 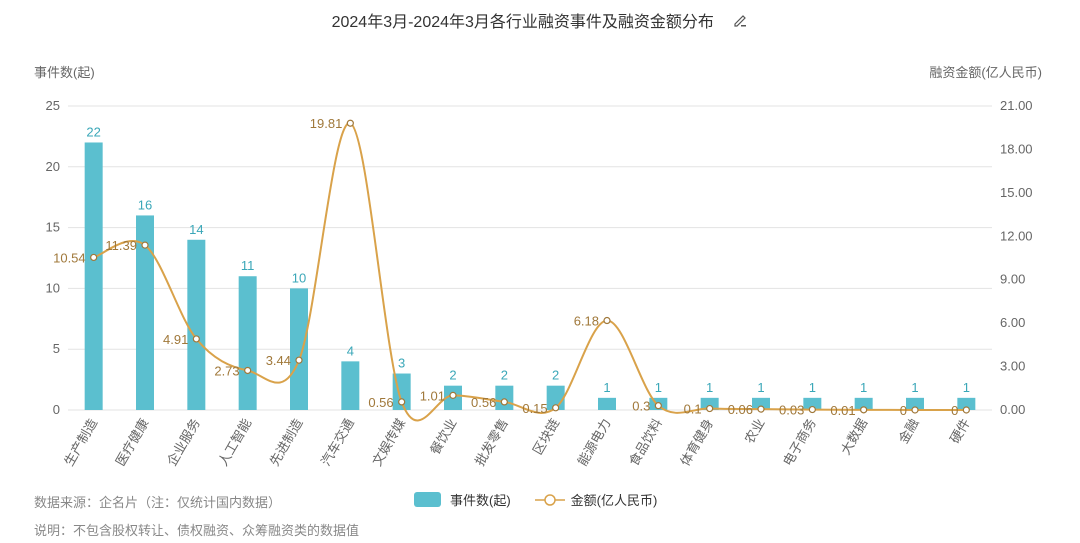 I want to click on left-axis-tick: 5, so click(x=56, y=348).